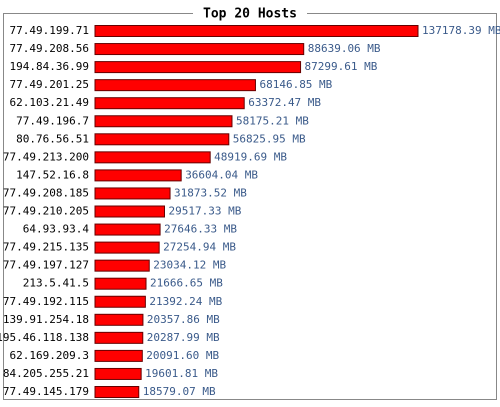  I want to click on category-label: 80.76.56.51, so click(52, 138).